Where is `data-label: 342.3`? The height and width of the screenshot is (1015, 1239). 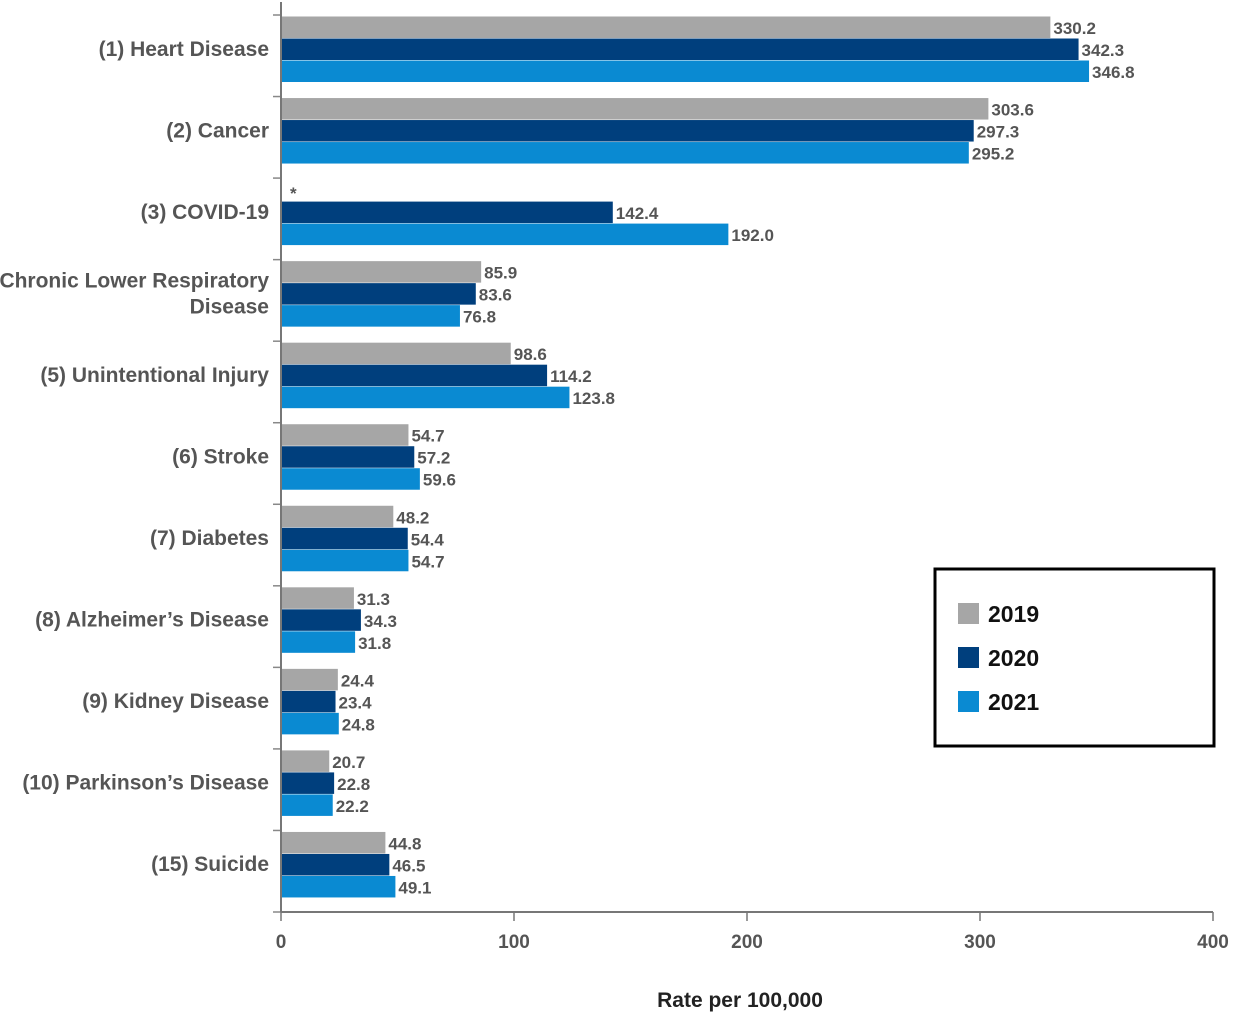 data-label: 342.3 is located at coordinates (1103, 50).